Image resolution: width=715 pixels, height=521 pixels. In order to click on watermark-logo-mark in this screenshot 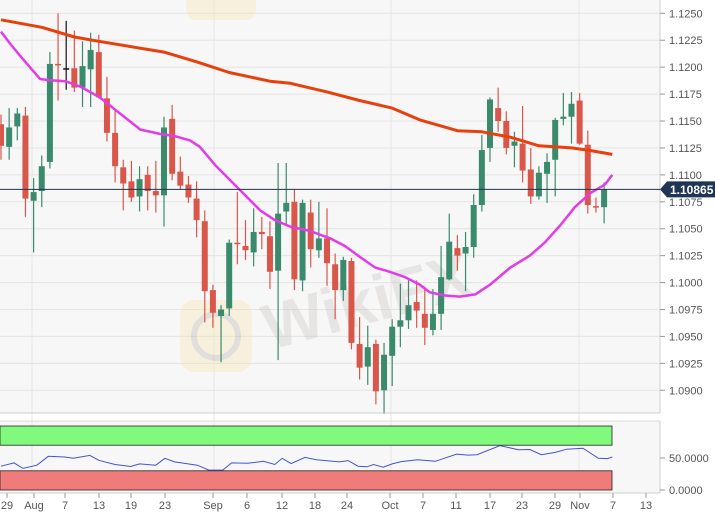, I will do `click(216, 336)`.